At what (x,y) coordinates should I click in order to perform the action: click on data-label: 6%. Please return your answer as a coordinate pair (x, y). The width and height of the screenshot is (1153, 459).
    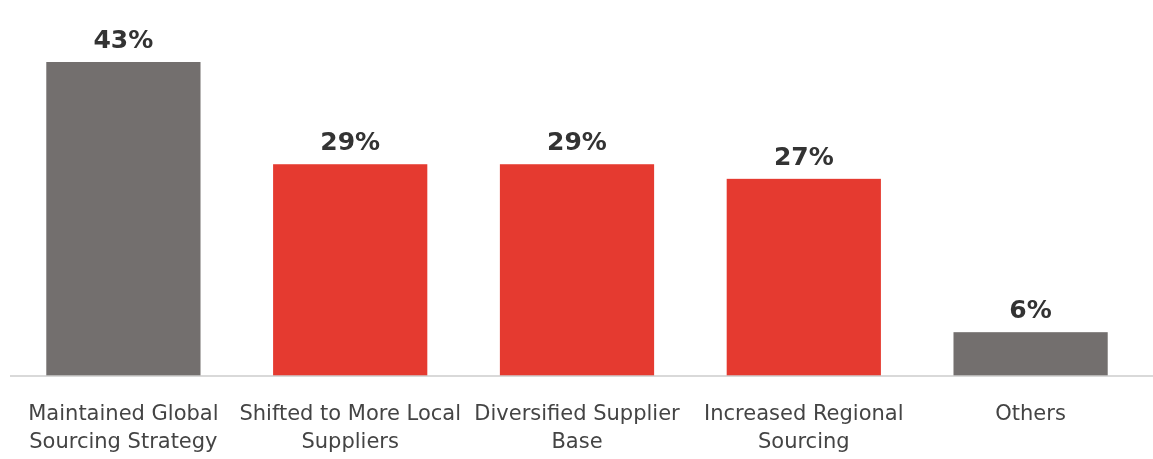
    Looking at the image, I should click on (1030, 310).